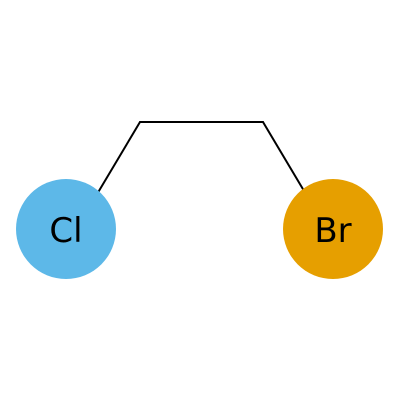 The width and height of the screenshot is (400, 400). I want to click on bromine-atom-label: Br, so click(332, 231).